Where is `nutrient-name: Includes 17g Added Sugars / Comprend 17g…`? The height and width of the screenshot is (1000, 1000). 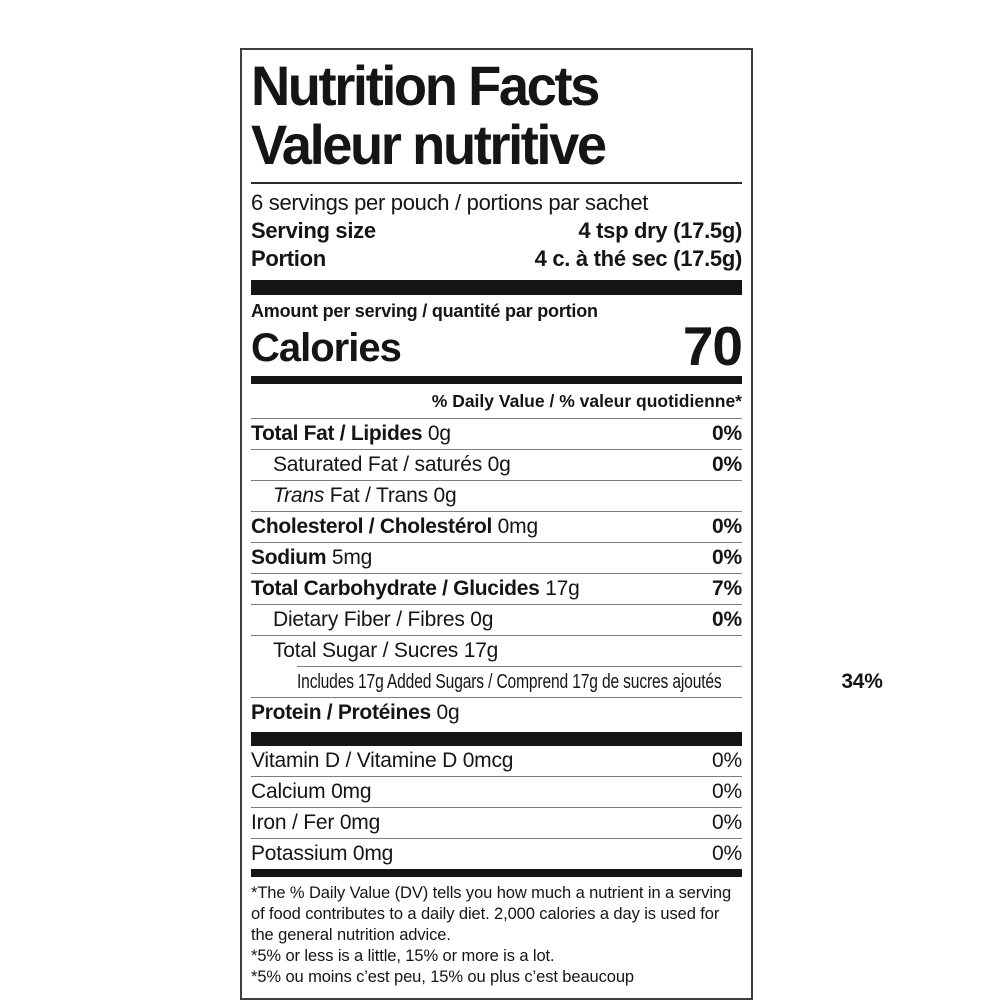 nutrient-name: Includes 17g Added Sugars / Comprend 17g… is located at coordinates (509, 682).